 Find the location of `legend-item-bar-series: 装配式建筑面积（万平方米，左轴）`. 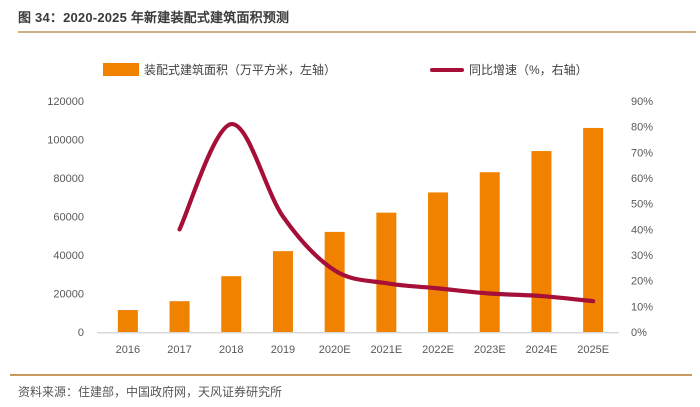

legend-item-bar-series: 装配式建筑面积（万平方米，左轴） is located at coordinates (219, 69).